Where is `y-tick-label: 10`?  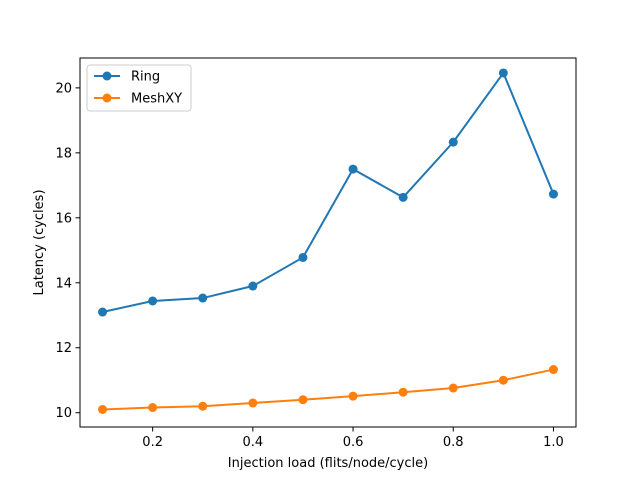 y-tick-label: 10 is located at coordinates (63, 413).